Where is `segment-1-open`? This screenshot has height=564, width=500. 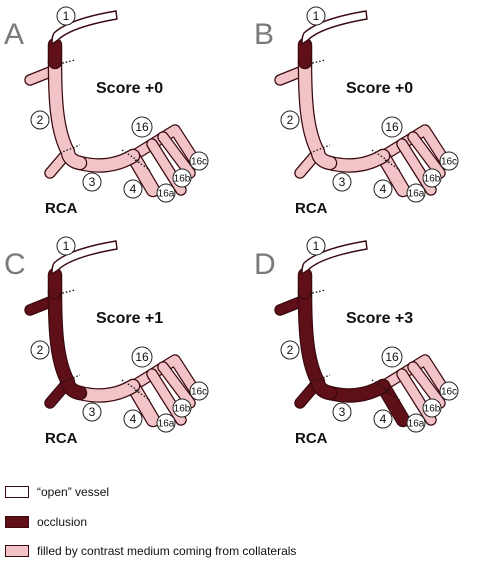 segment-1-open is located at coordinates (334, 258).